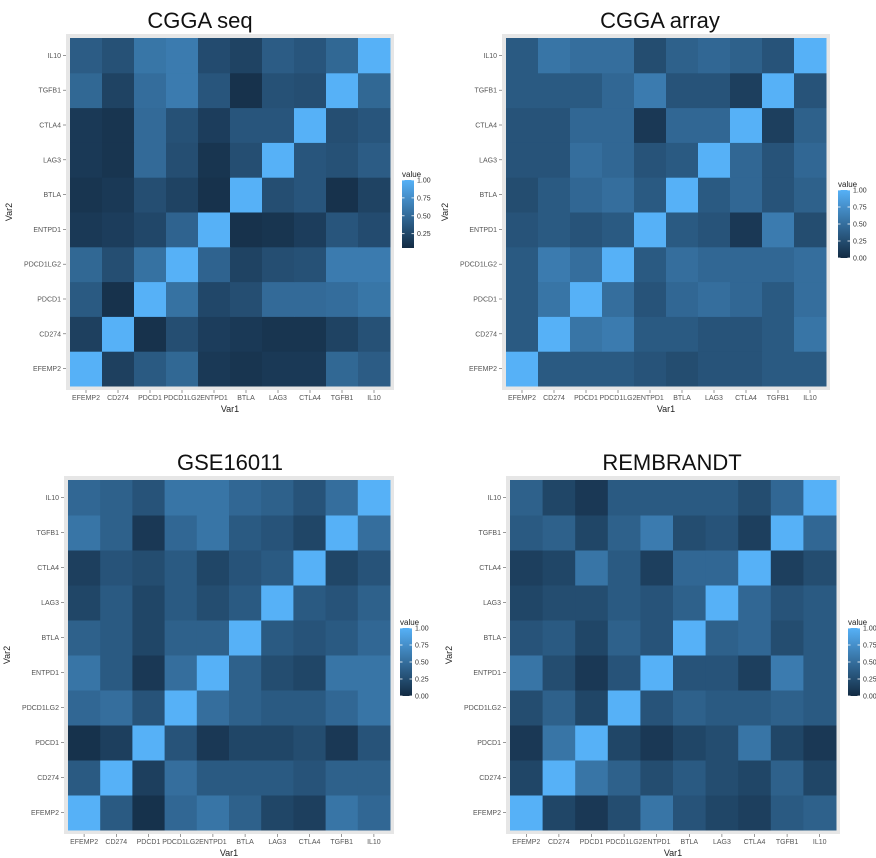 The image size is (876, 858). What do you see at coordinates (7, 655) in the screenshot?
I see `y-axis-title: Var2` at bounding box center [7, 655].